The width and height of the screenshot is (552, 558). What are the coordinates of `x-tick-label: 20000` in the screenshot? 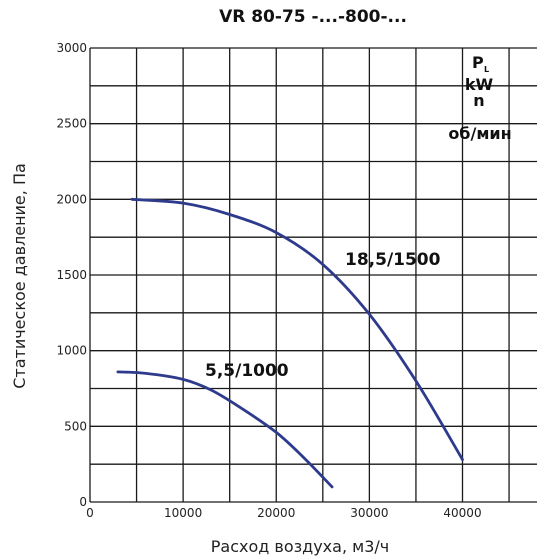 It's located at (276, 513).